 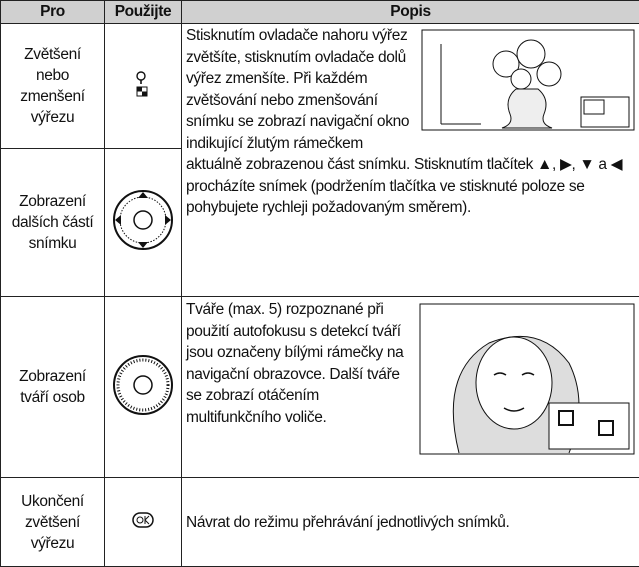 What do you see at coordinates (52, 501) in the screenshot?
I see `pro-line: Ukončení` at bounding box center [52, 501].